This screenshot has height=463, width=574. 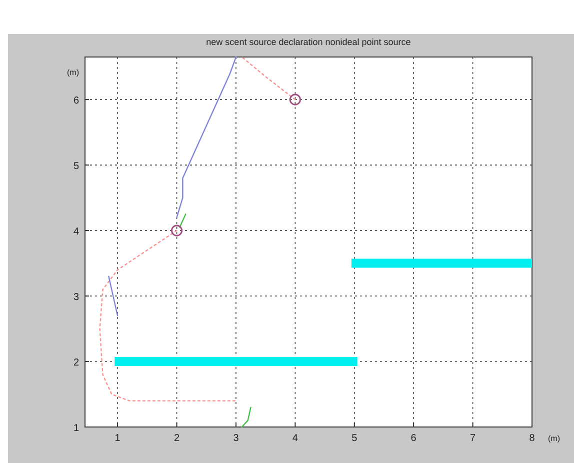 I want to click on x-tick-label: 3, so click(x=236, y=438).